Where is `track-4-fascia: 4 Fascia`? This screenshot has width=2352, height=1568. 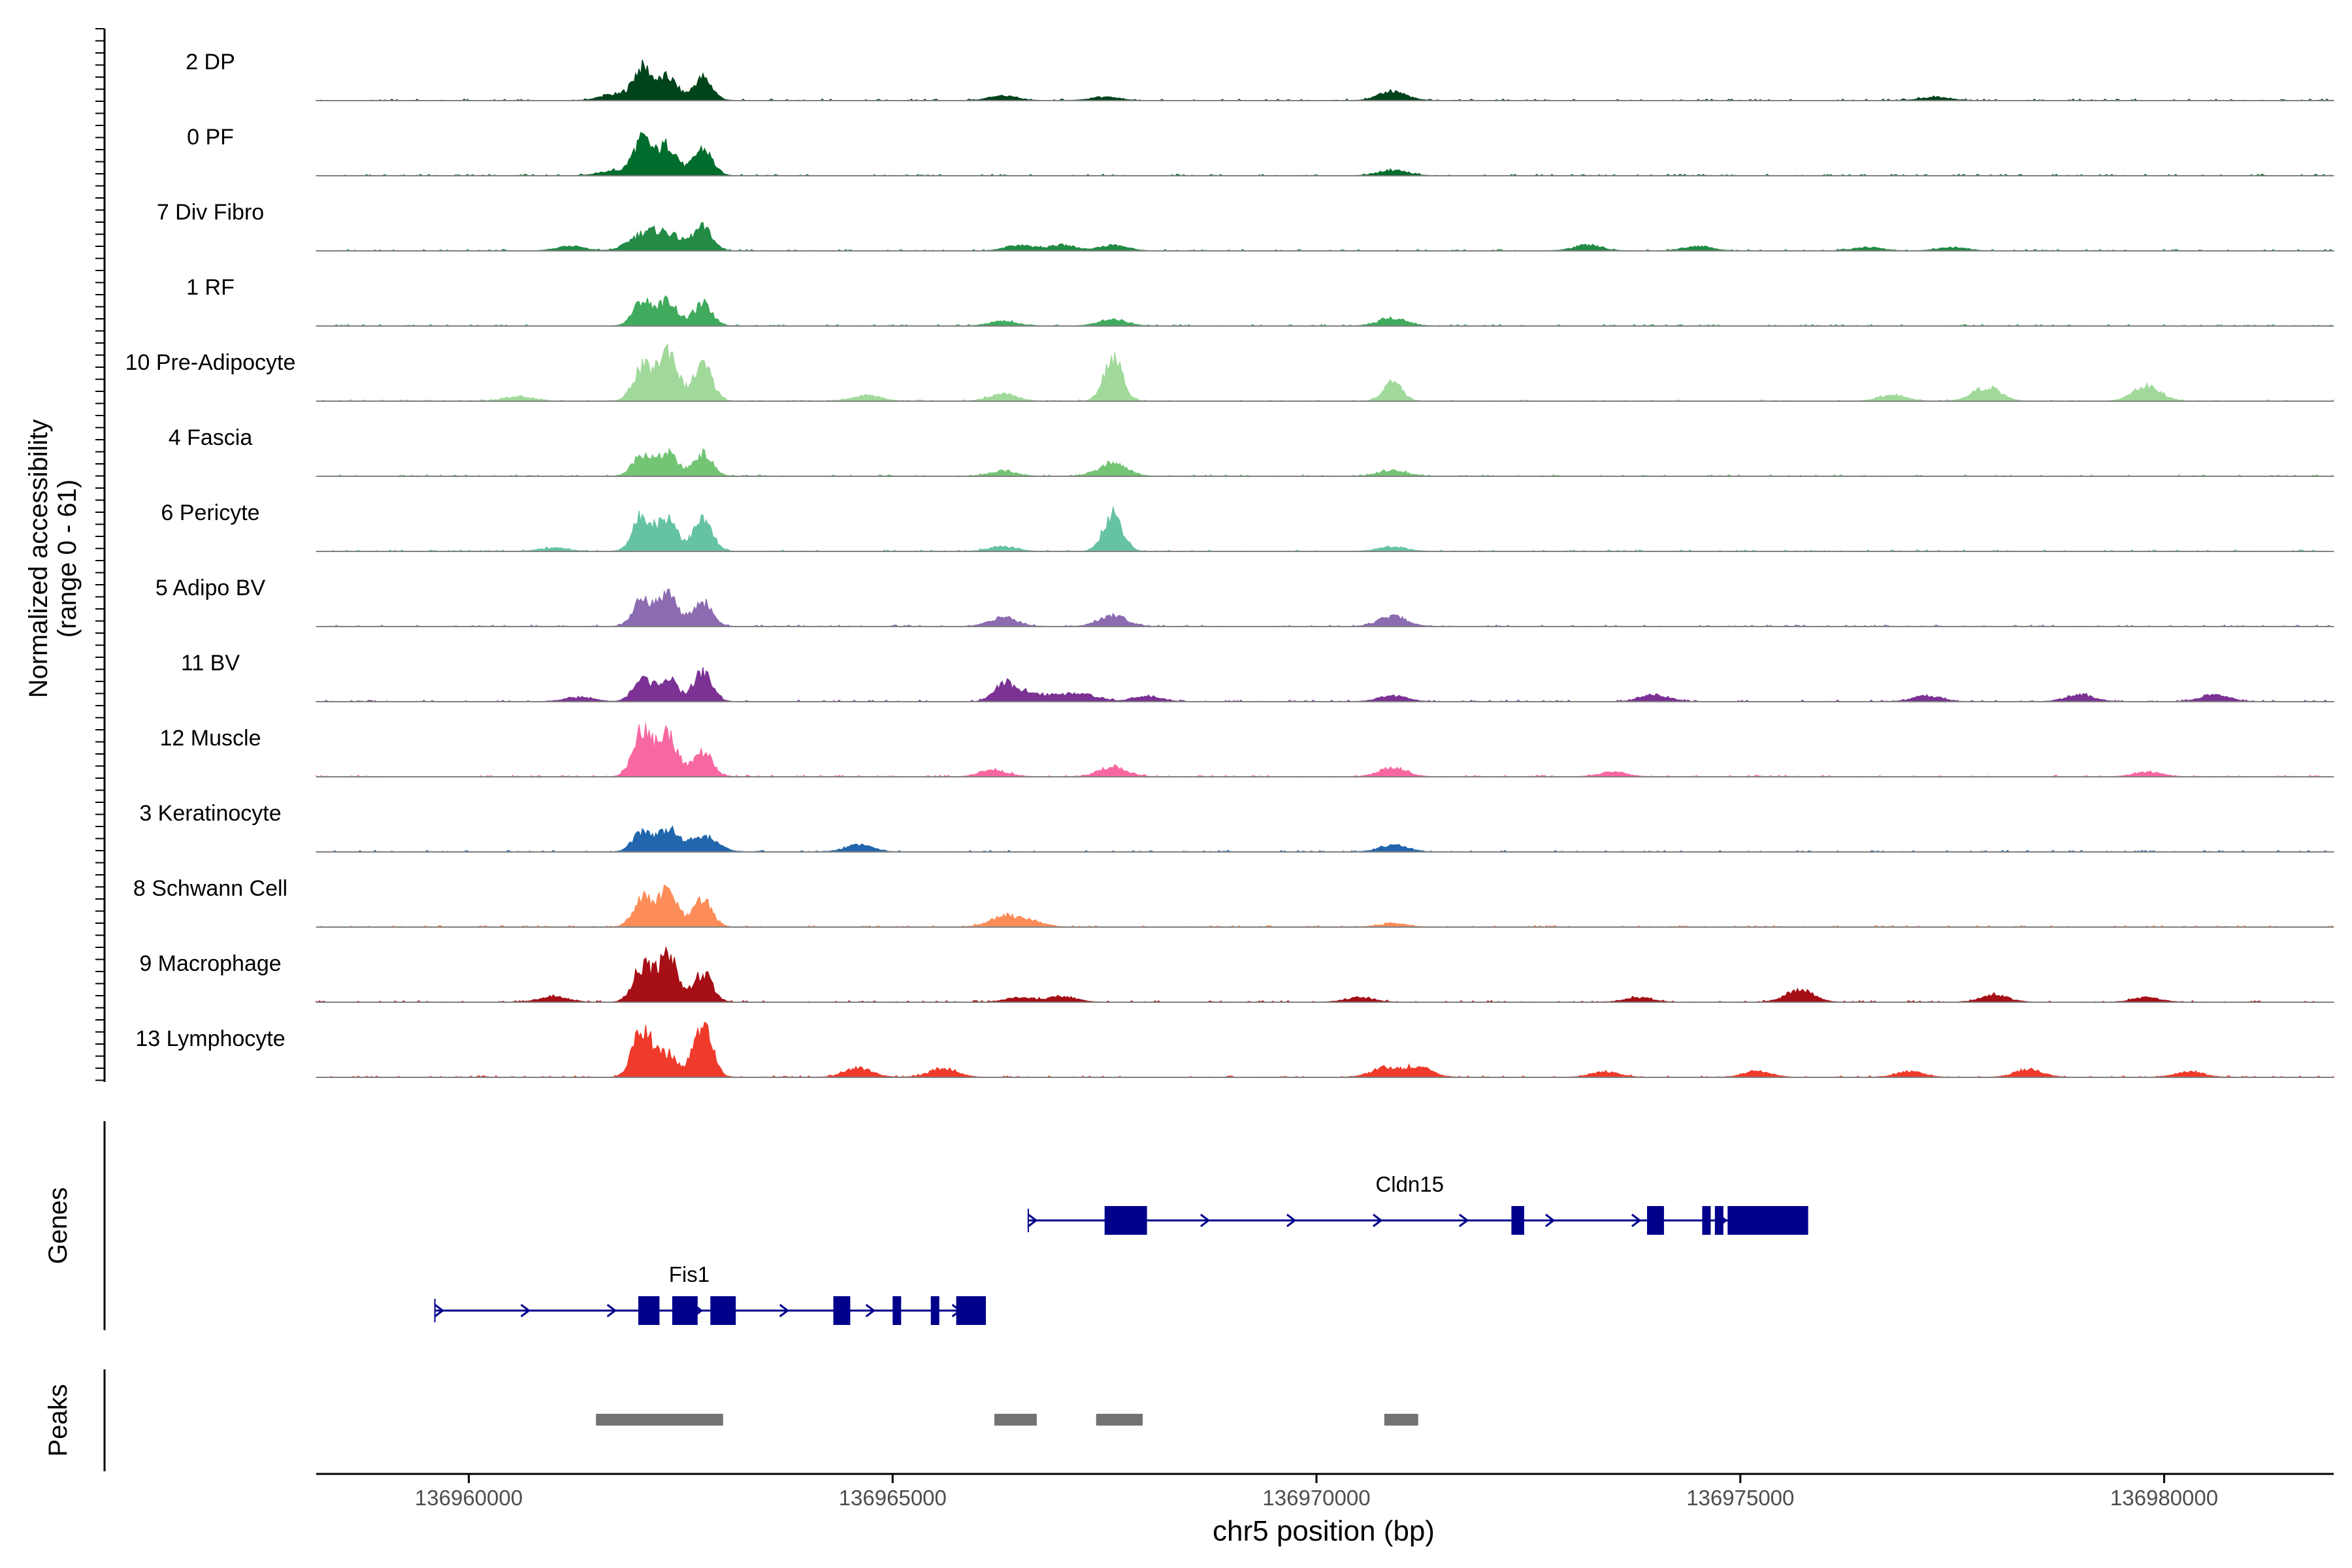
track-4-fascia: 4 Fascia is located at coordinates (1251, 451).